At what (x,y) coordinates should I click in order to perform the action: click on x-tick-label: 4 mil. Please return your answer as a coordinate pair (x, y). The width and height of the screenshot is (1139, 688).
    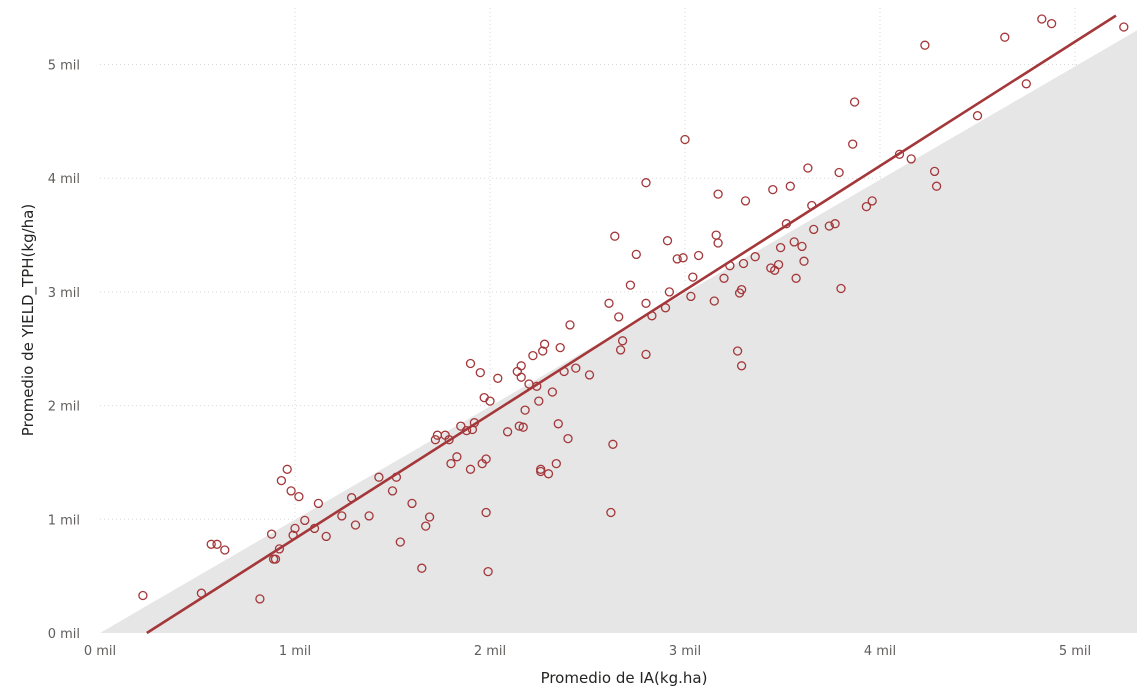
    Looking at the image, I should click on (880, 651).